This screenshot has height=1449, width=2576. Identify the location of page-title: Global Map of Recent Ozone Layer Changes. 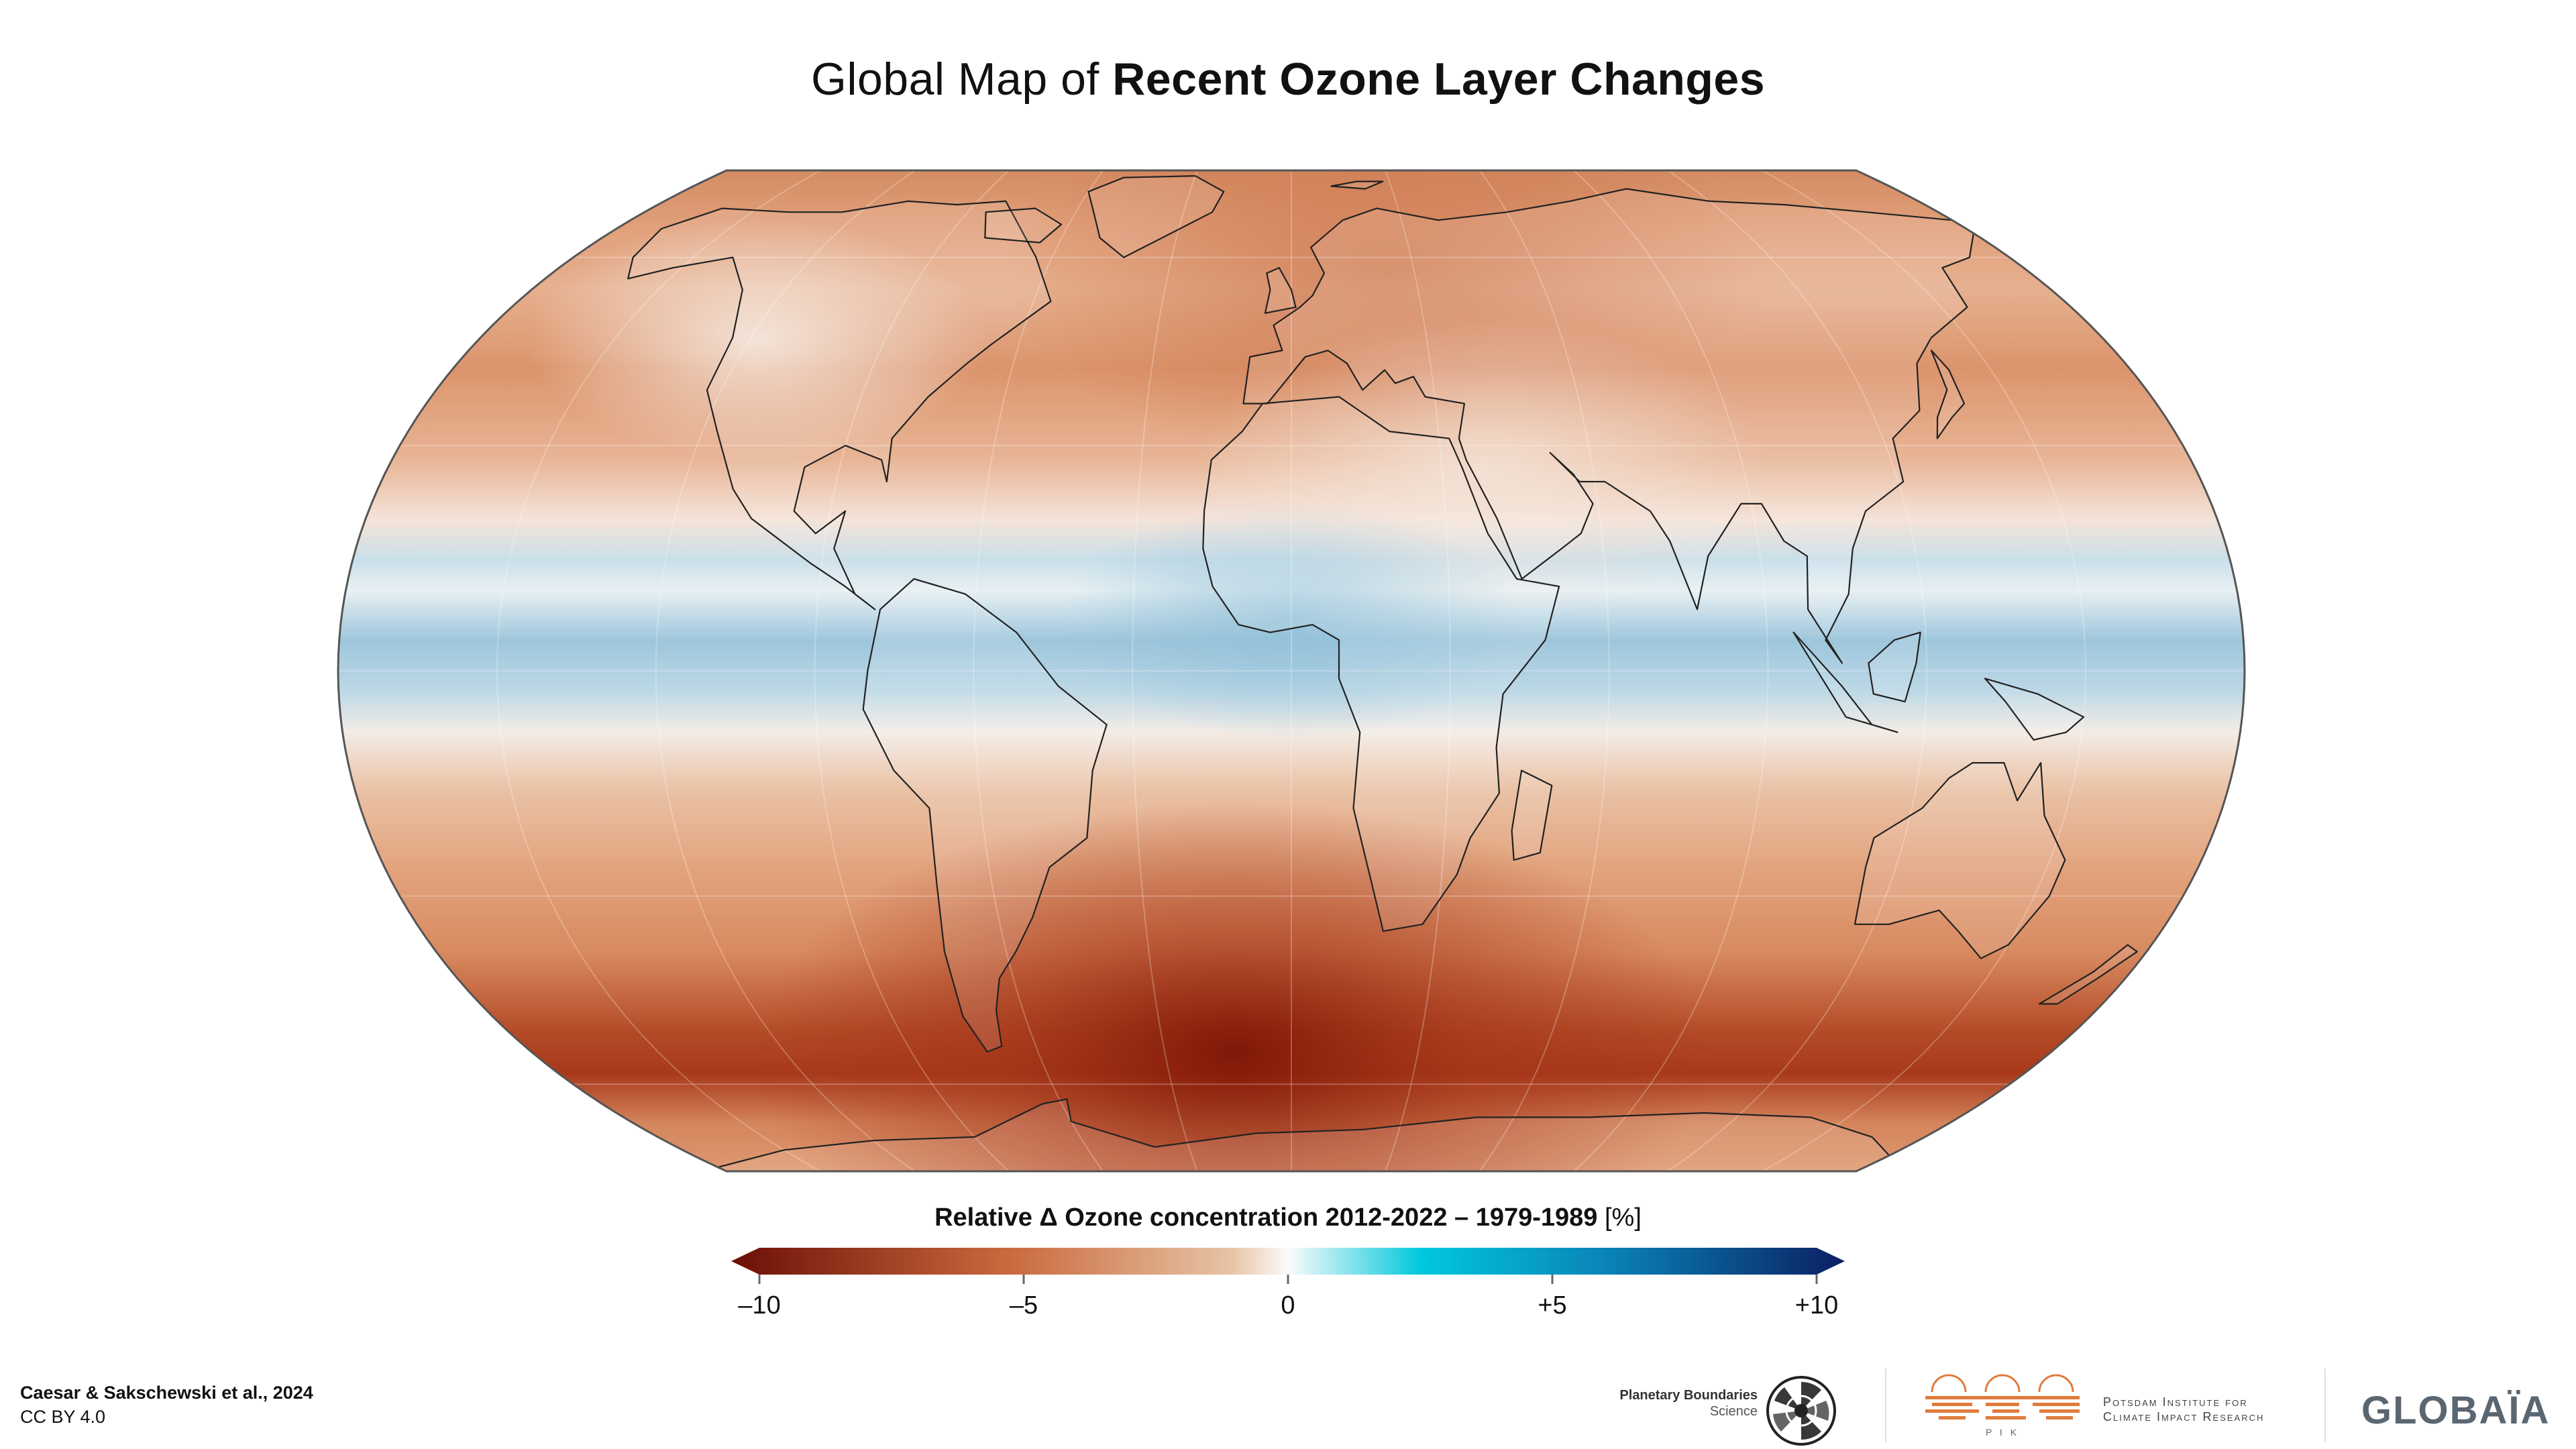
(1288, 79).